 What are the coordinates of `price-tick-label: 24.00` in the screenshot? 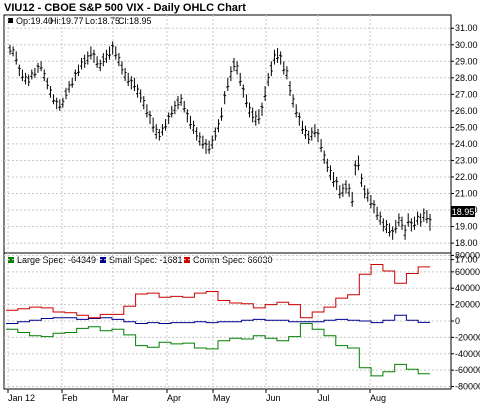 It's located at (466, 144).